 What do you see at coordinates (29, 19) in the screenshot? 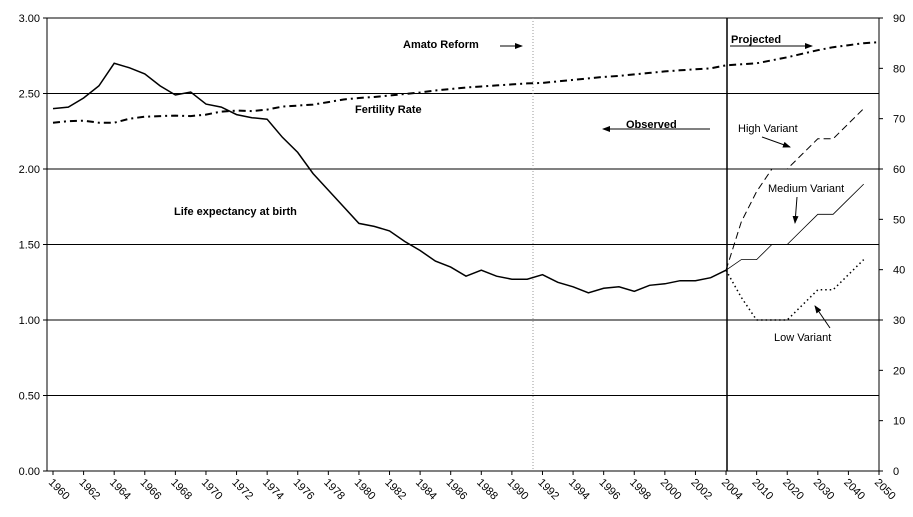
I see `y-tick-label: 3.00` at bounding box center [29, 19].